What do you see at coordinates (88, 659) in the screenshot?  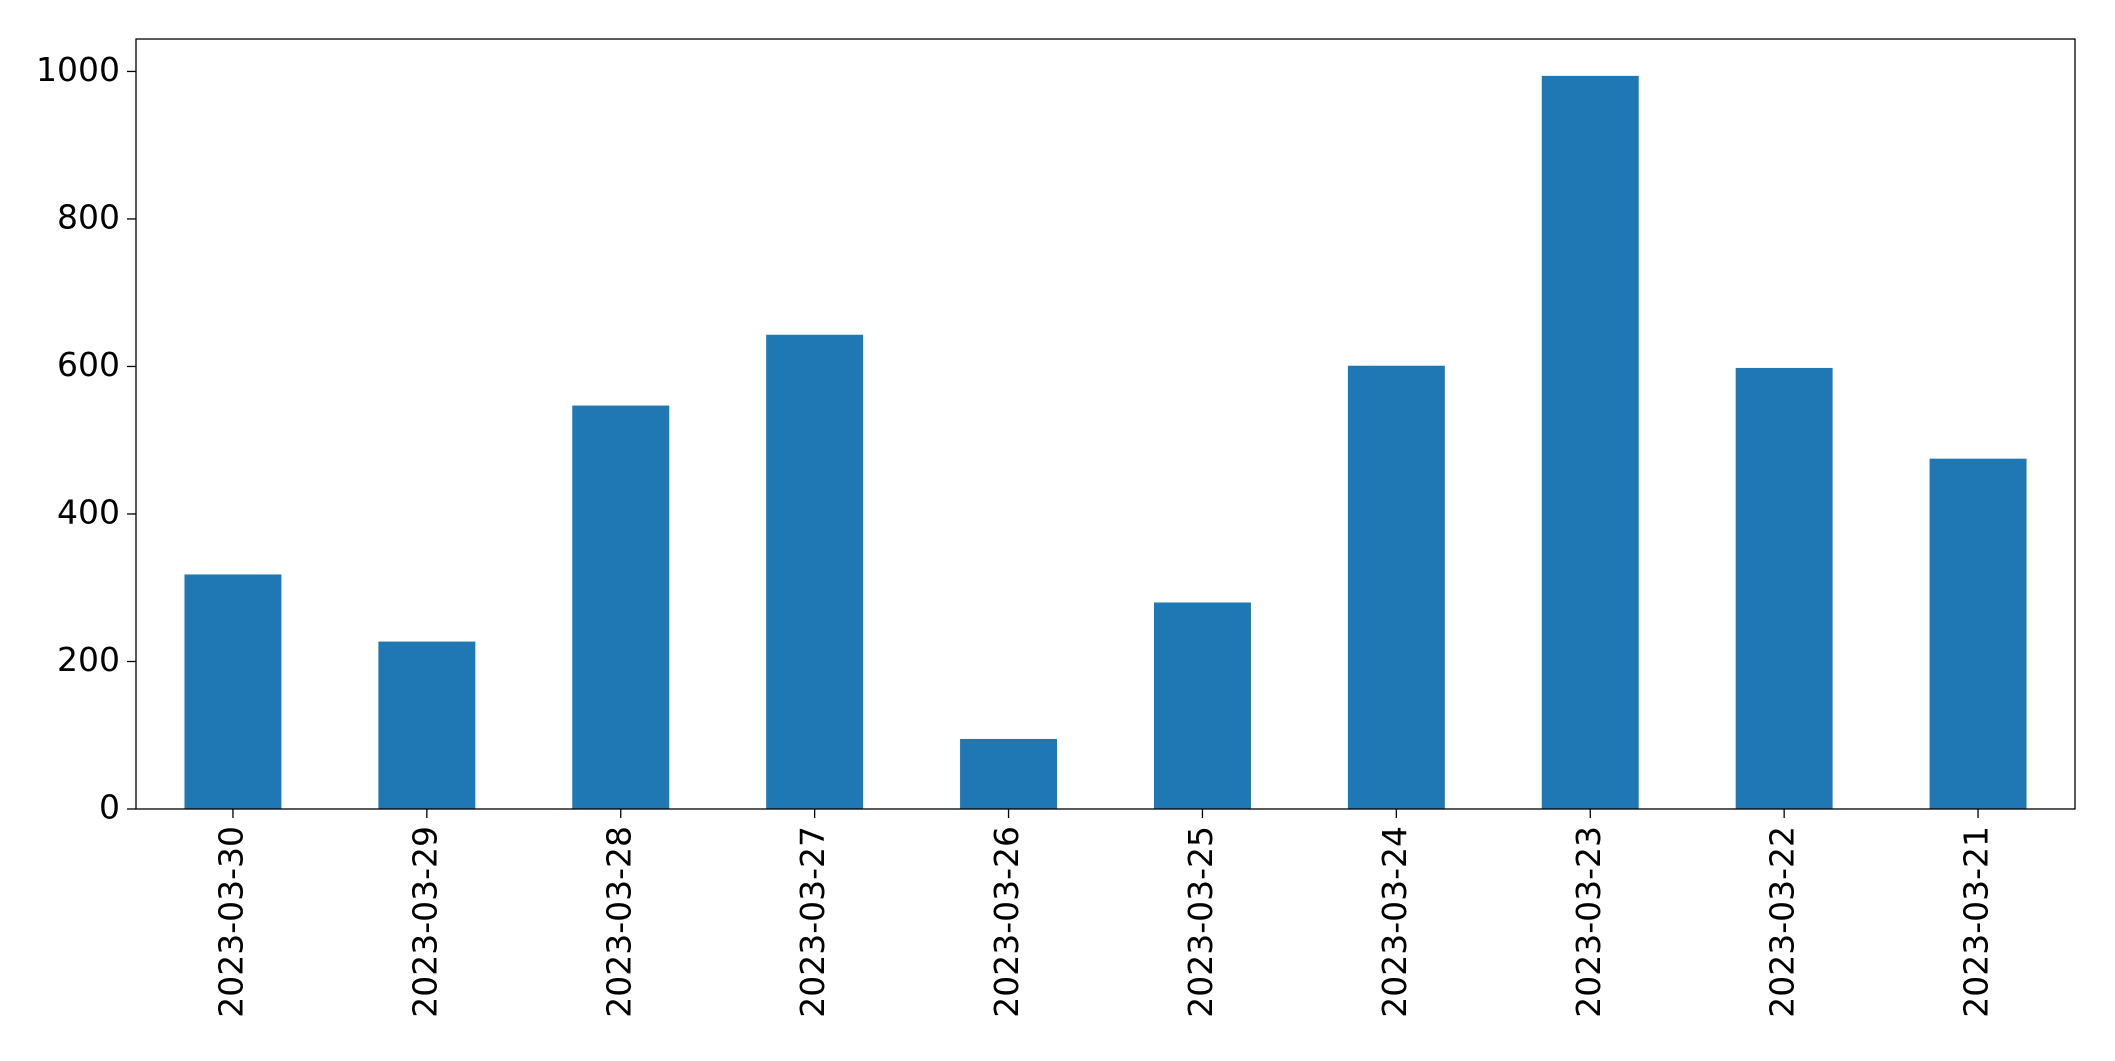 I see `y-tick-label: 200` at bounding box center [88, 659].